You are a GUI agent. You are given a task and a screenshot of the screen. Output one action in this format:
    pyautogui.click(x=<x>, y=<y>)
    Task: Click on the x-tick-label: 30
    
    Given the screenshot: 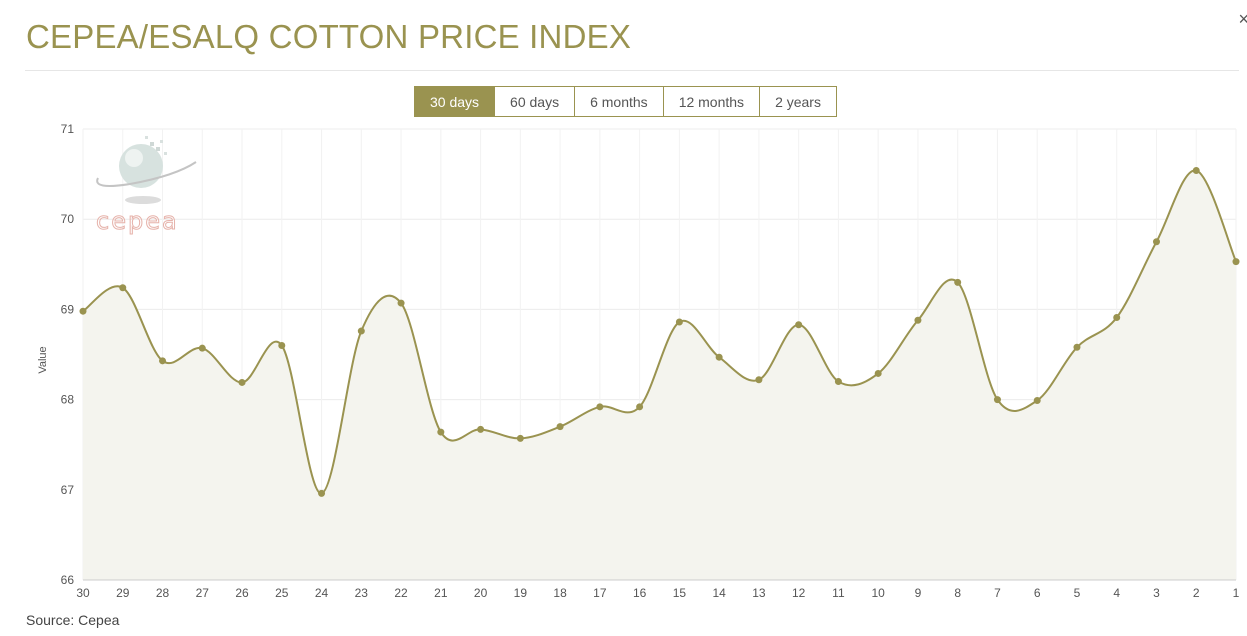 What is the action you would take?
    pyautogui.click(x=83, y=593)
    